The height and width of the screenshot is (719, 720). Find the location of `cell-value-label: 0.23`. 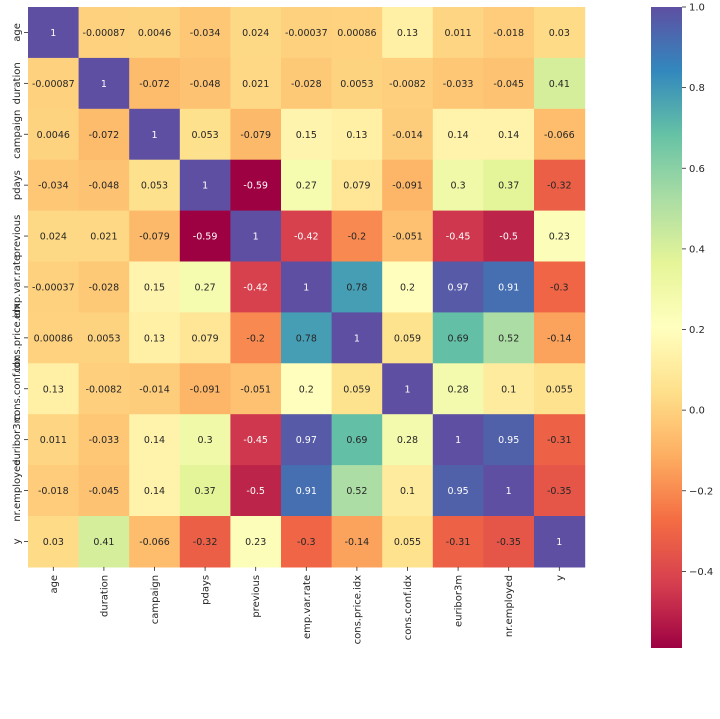

cell-value-label: 0.23 is located at coordinates (559, 237).